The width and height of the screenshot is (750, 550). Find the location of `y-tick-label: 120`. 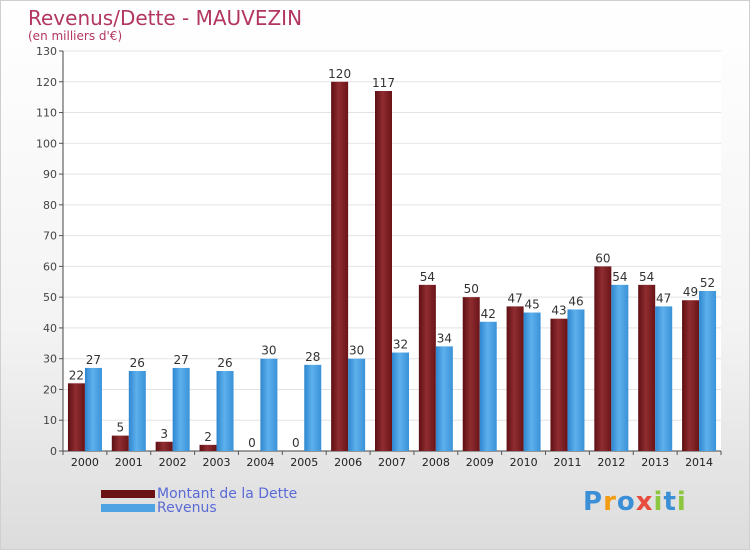

y-tick-label: 120 is located at coordinates (46, 82).